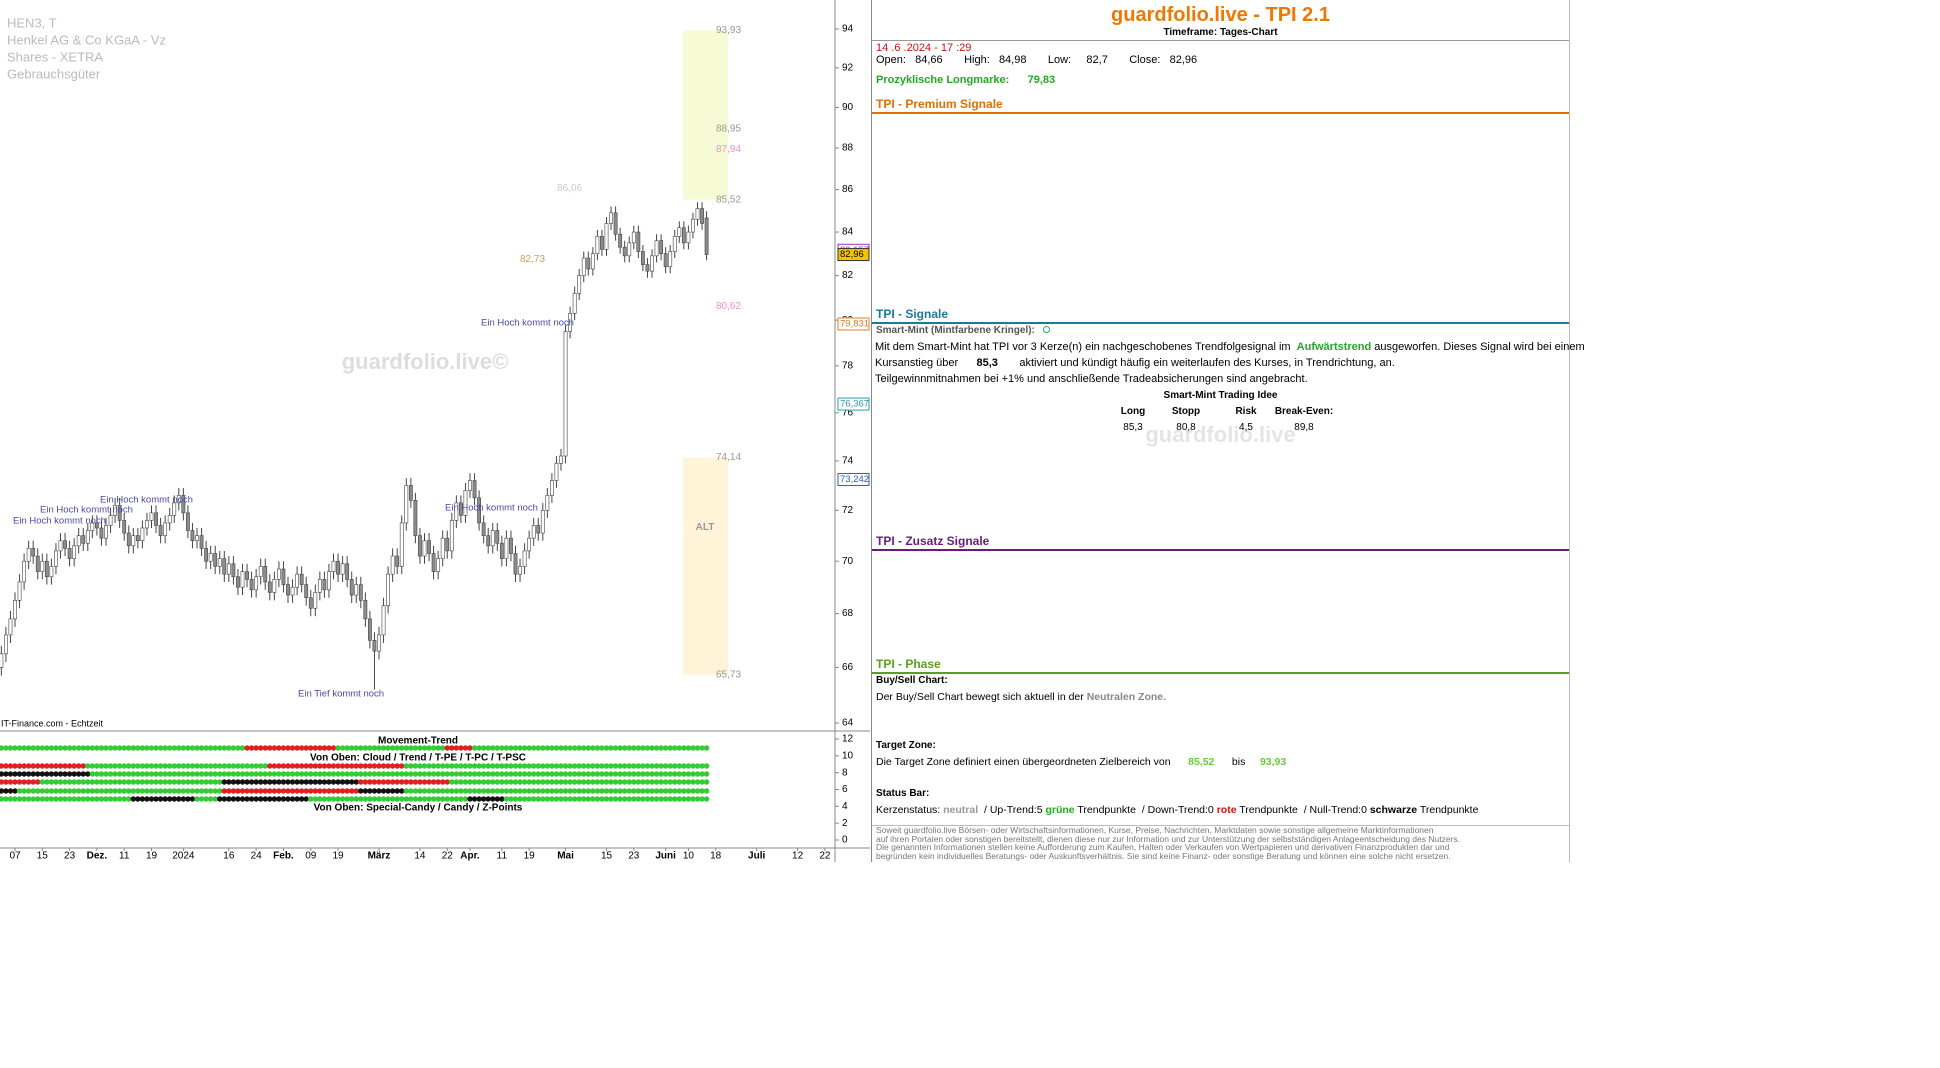 The width and height of the screenshot is (1940, 1068). Describe the element at coordinates (55, 56) in the screenshot. I see `market: Shares - XETRA` at that location.